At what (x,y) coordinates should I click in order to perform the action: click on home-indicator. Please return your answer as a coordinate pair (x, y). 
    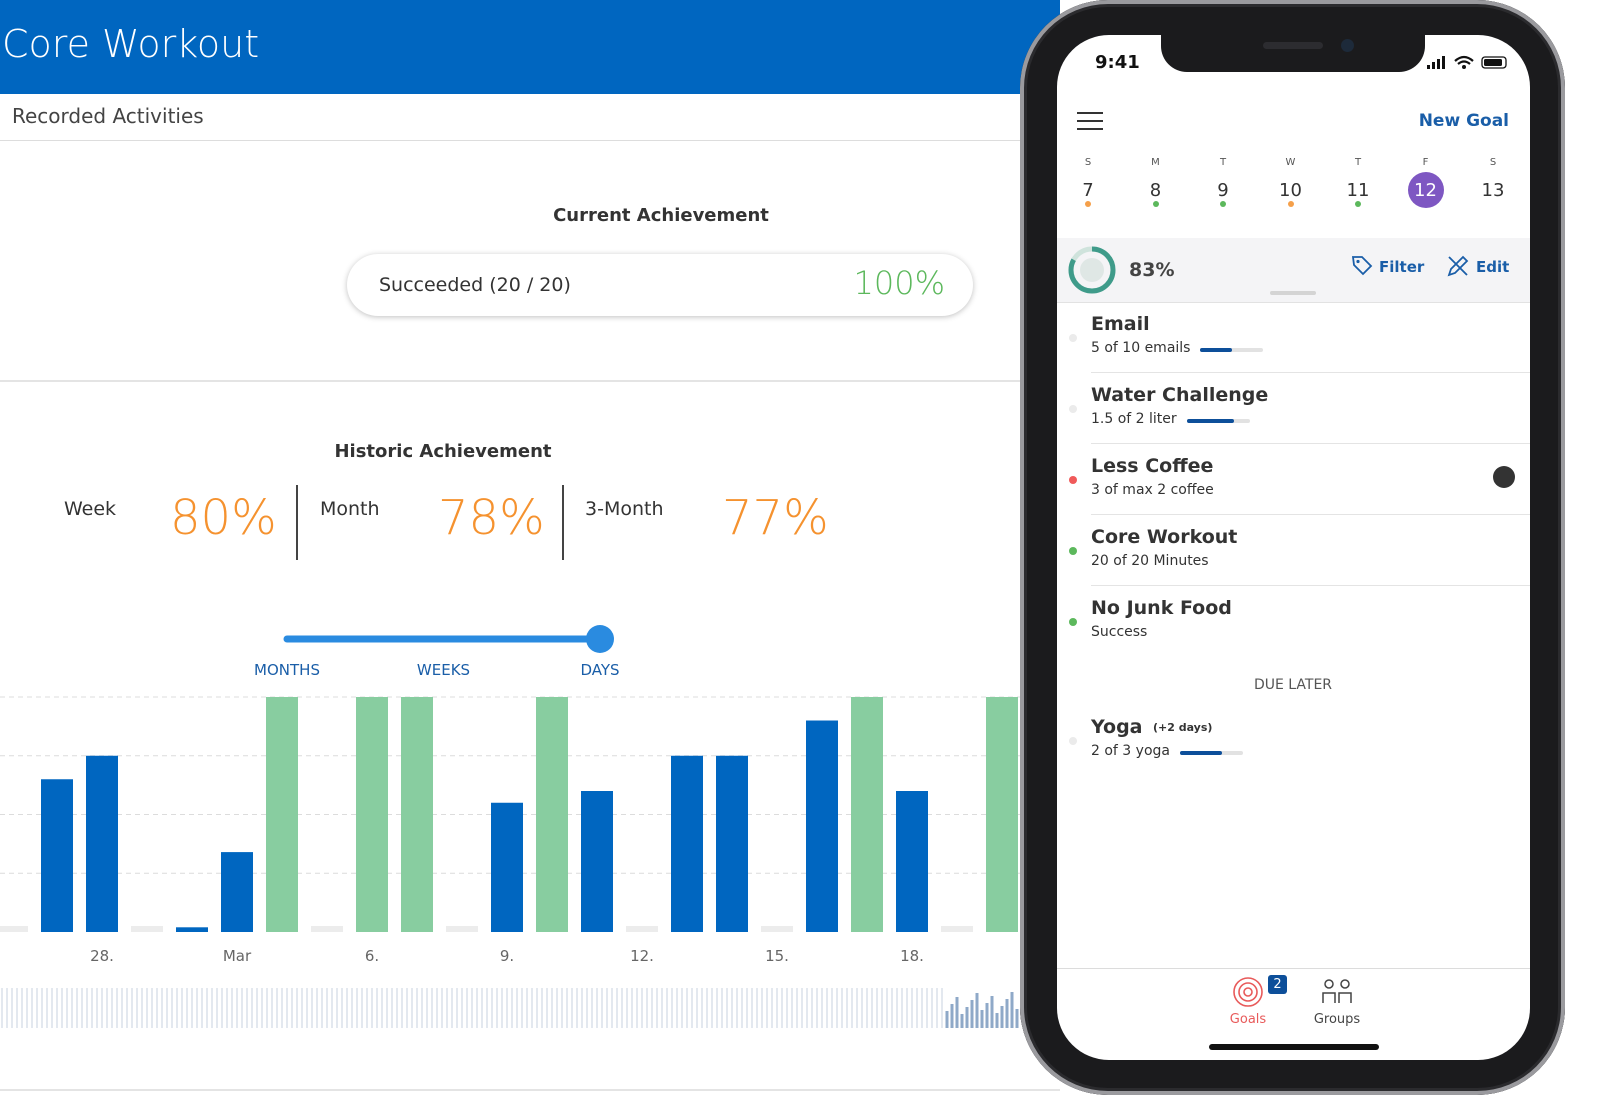
    Looking at the image, I should click on (1294, 1047).